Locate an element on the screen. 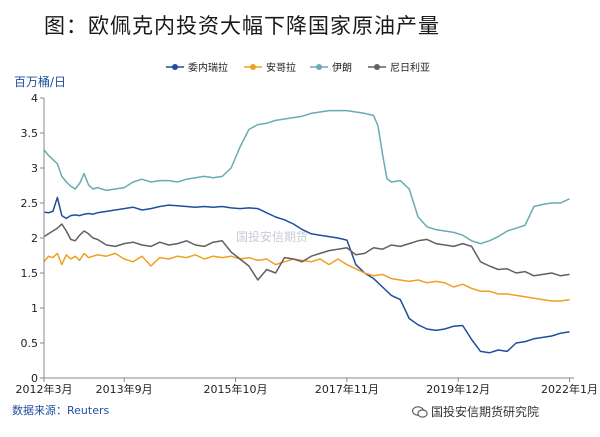  y-tick-label: 1.5 is located at coordinates (30, 273).